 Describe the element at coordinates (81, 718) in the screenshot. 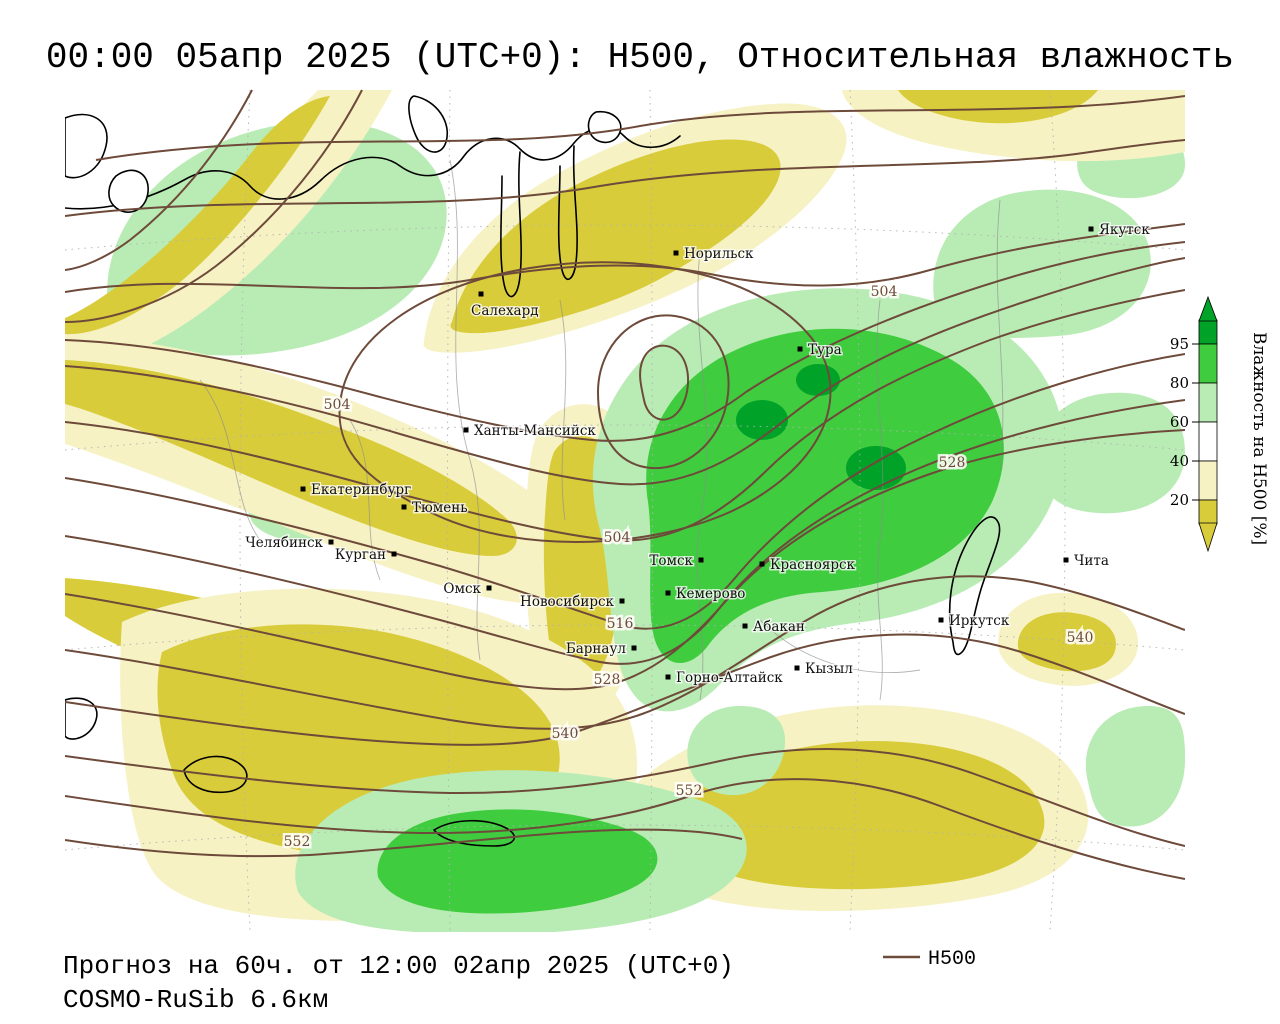

I see `lake-shape` at that location.